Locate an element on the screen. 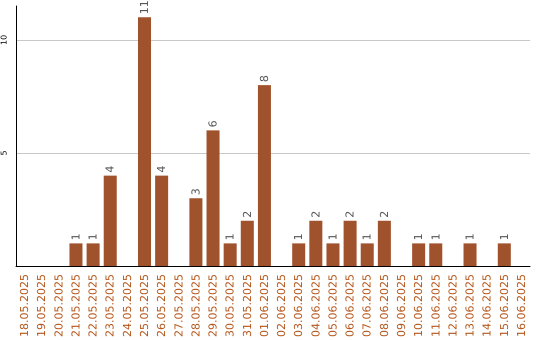  x-tick-label: 16.06.2025 is located at coordinates (521, 306).